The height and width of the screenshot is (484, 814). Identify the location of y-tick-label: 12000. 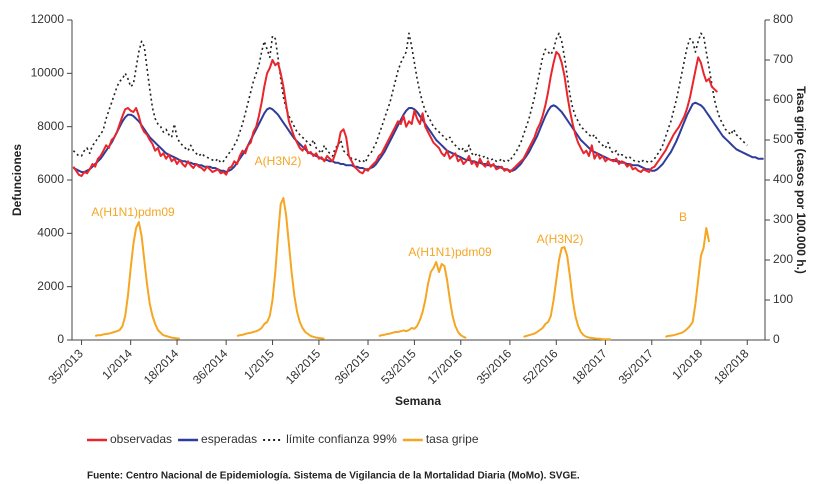
(48, 19).